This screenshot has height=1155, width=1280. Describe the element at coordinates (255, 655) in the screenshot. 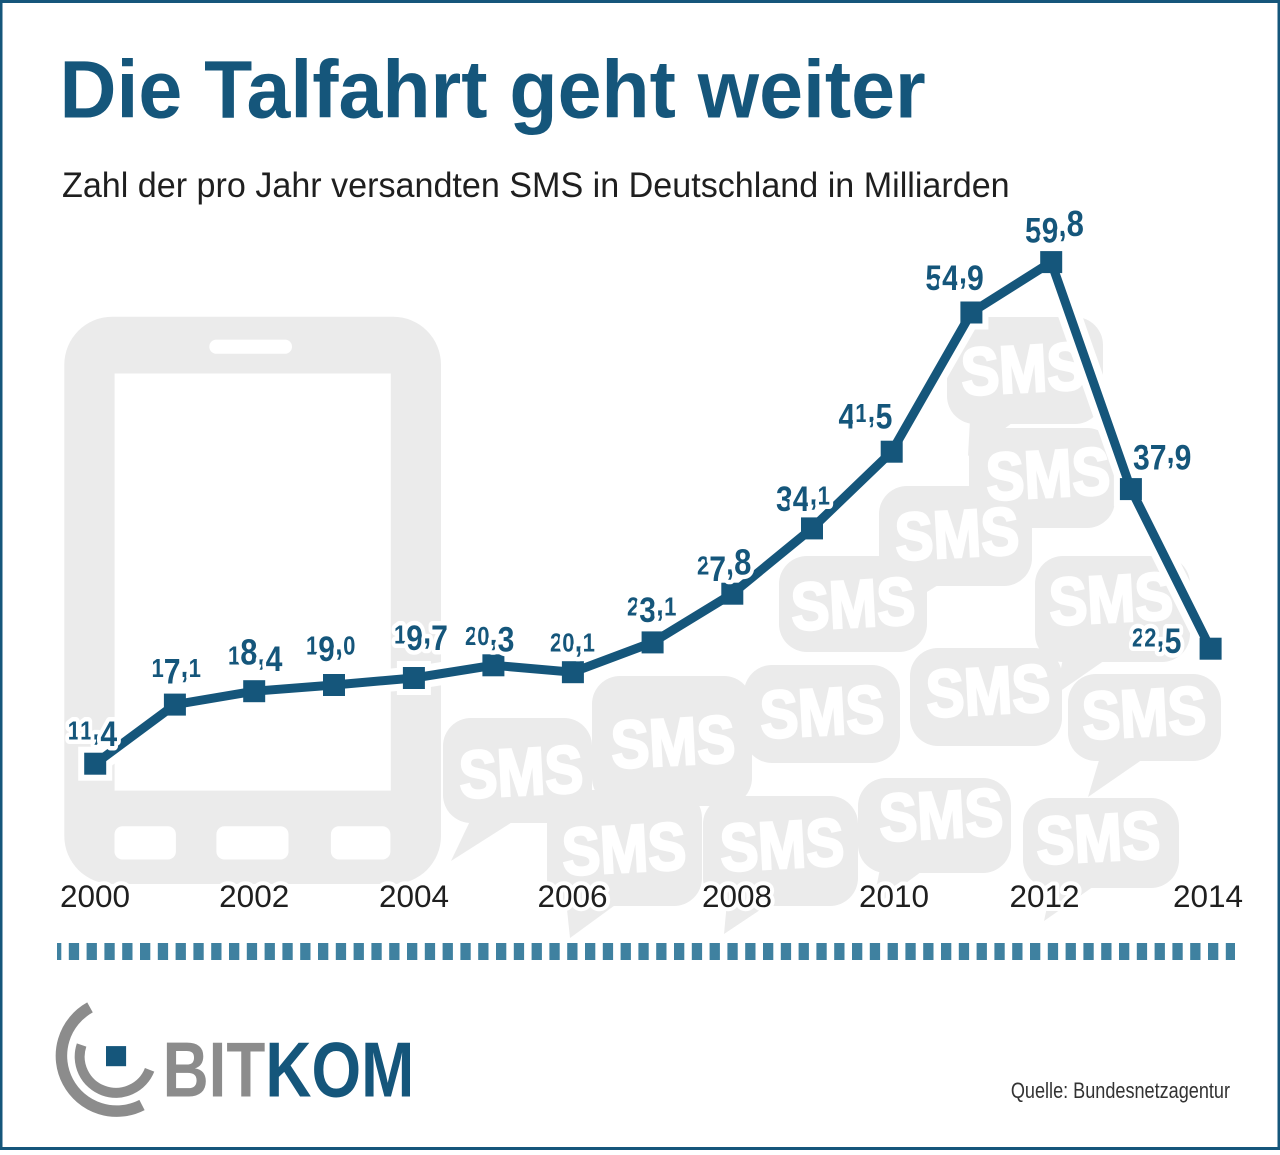

I see `svg-text: 18,4` at that location.